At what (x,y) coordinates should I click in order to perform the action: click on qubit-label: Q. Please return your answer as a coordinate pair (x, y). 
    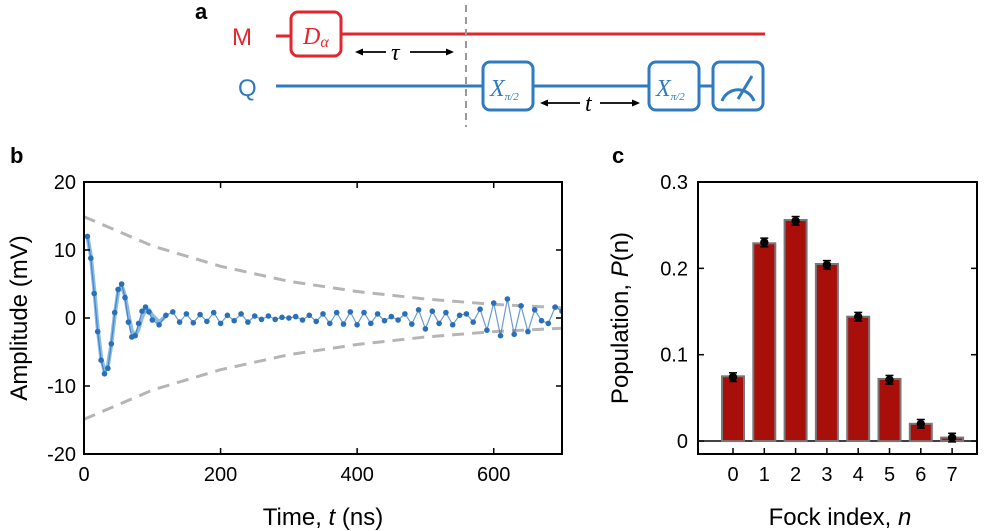
    Looking at the image, I should click on (247, 88).